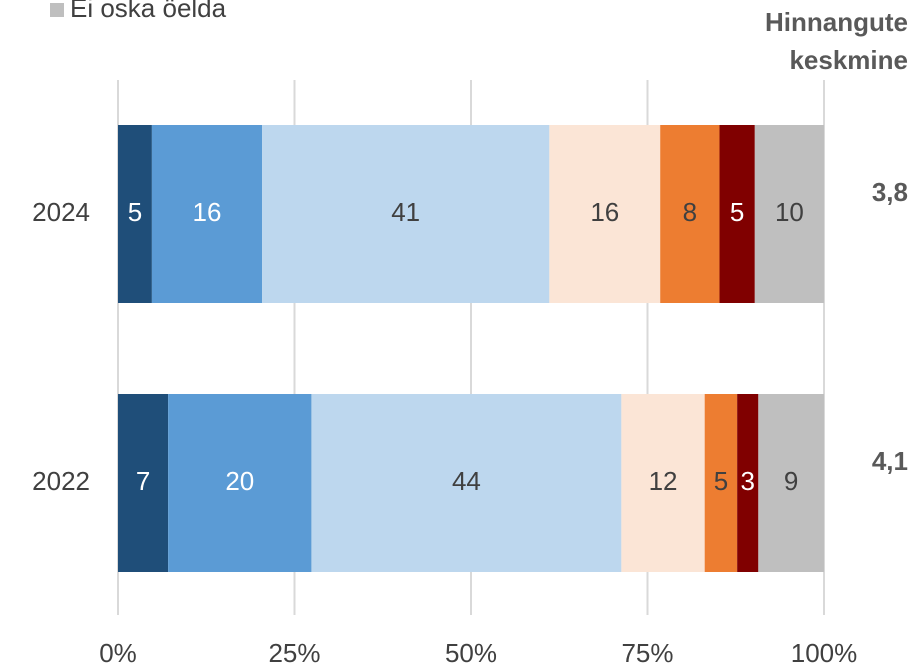  I want to click on data-label: 10, so click(789, 212).